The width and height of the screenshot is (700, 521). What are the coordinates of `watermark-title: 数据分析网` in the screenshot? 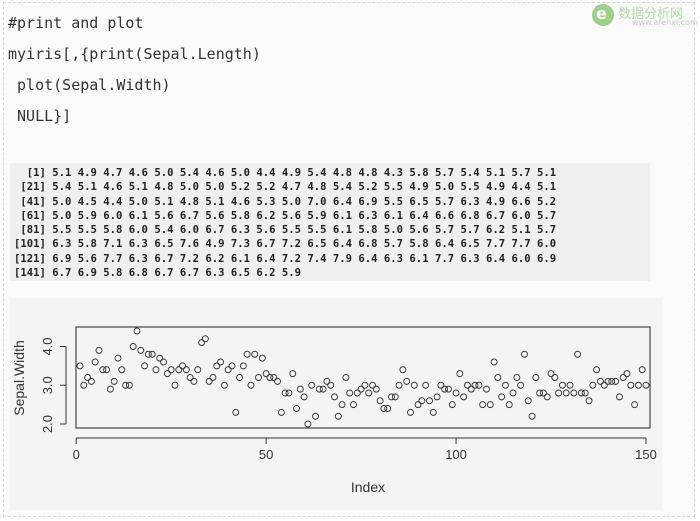 It's located at (651, 14).